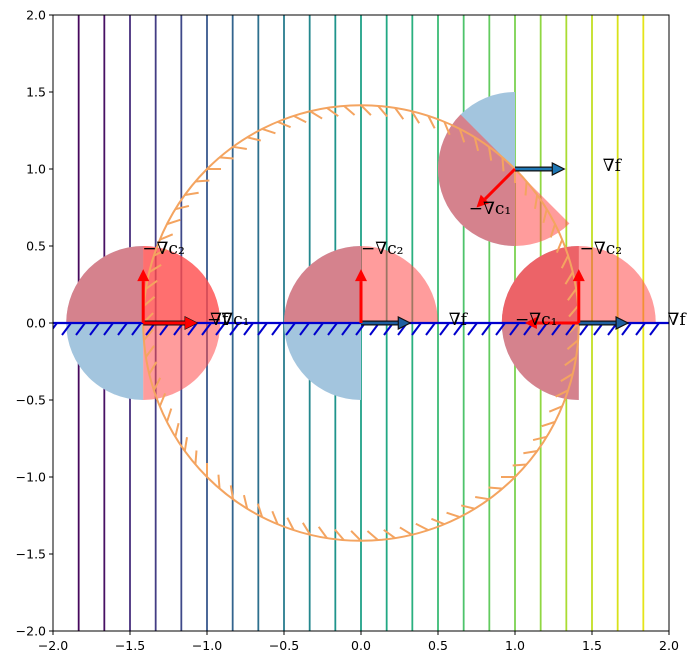 This screenshot has width=700, height=665. Describe the element at coordinates (31, 400) in the screenshot. I see `y-tick-label: −0.5` at that location.